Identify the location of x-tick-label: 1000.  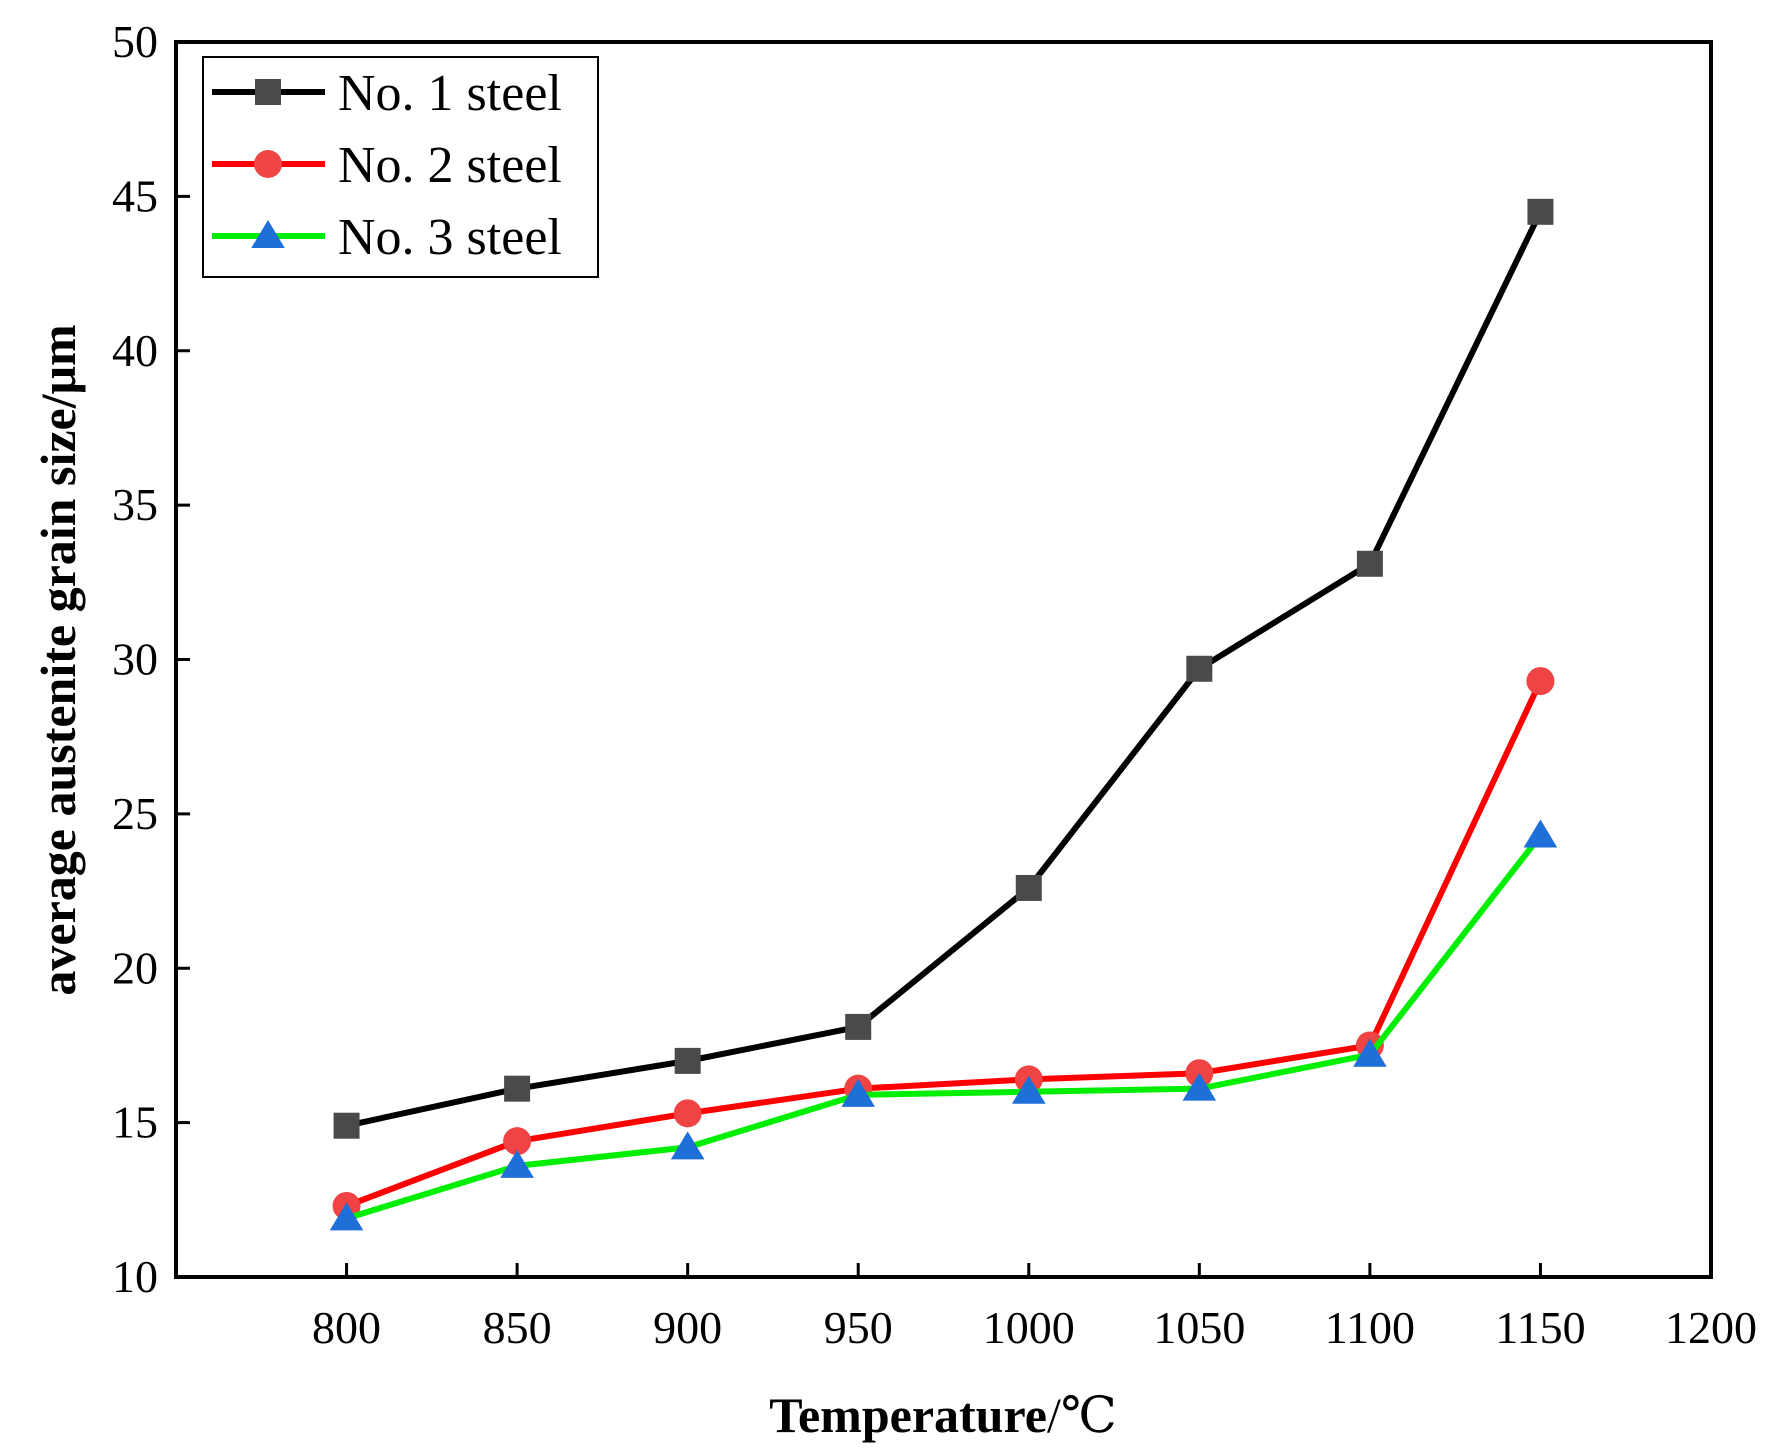
(1029, 1327).